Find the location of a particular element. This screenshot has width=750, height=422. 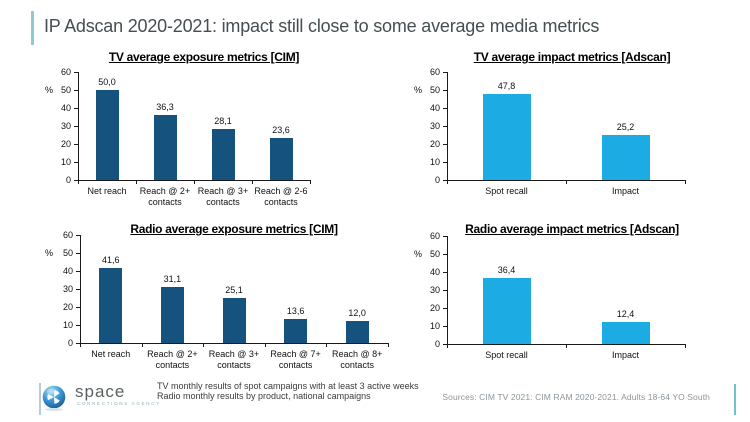

chart-title-tv-exposure: TV average exposure metrics [CIM] is located at coordinates (204, 57).